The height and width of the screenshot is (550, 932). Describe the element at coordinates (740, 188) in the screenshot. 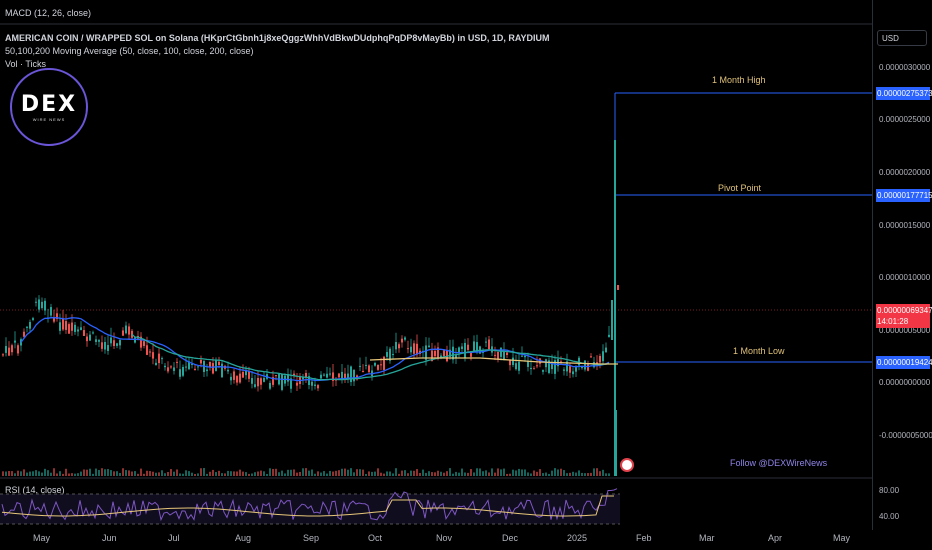

I see `pivot-annotation: Pivot Point` at that location.